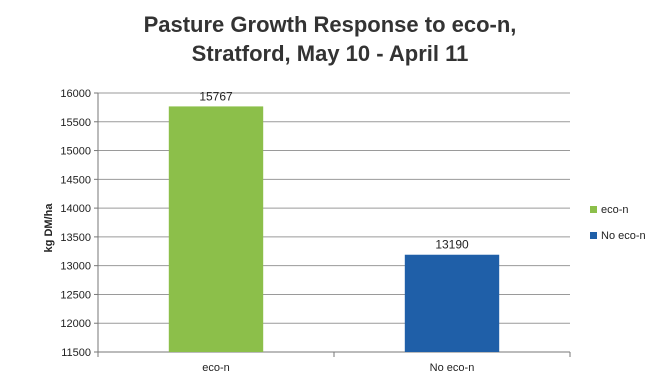 The height and width of the screenshot is (380, 660). What do you see at coordinates (615, 210) in the screenshot?
I see `legend-label-1: eco-n` at bounding box center [615, 210].